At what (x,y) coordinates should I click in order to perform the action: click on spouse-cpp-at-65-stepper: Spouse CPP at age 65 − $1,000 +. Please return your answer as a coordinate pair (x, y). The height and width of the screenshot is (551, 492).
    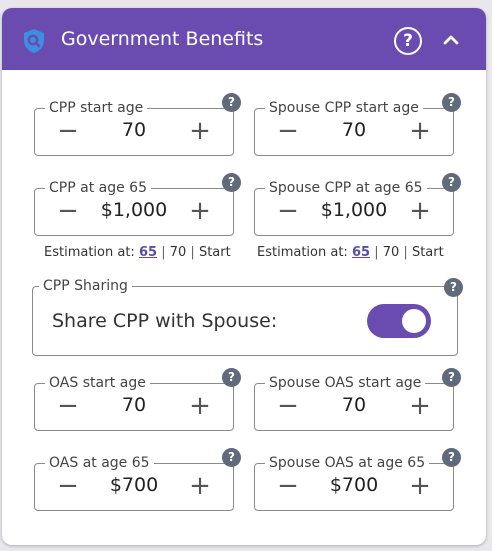
    Looking at the image, I should click on (354, 208).